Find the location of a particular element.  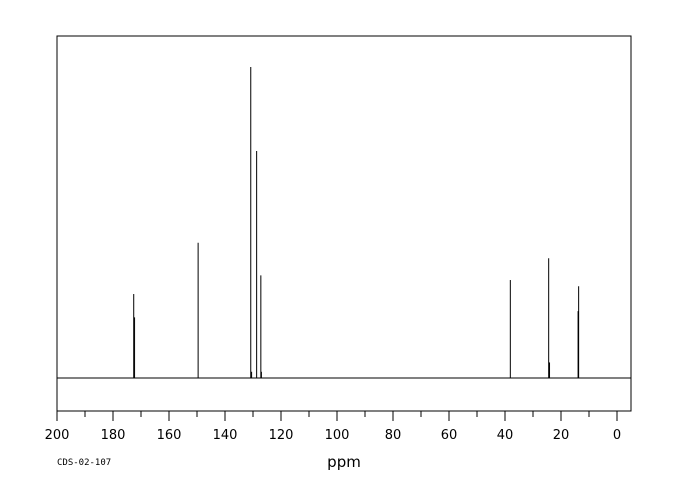

tick-label-60: 60 is located at coordinates (449, 435).